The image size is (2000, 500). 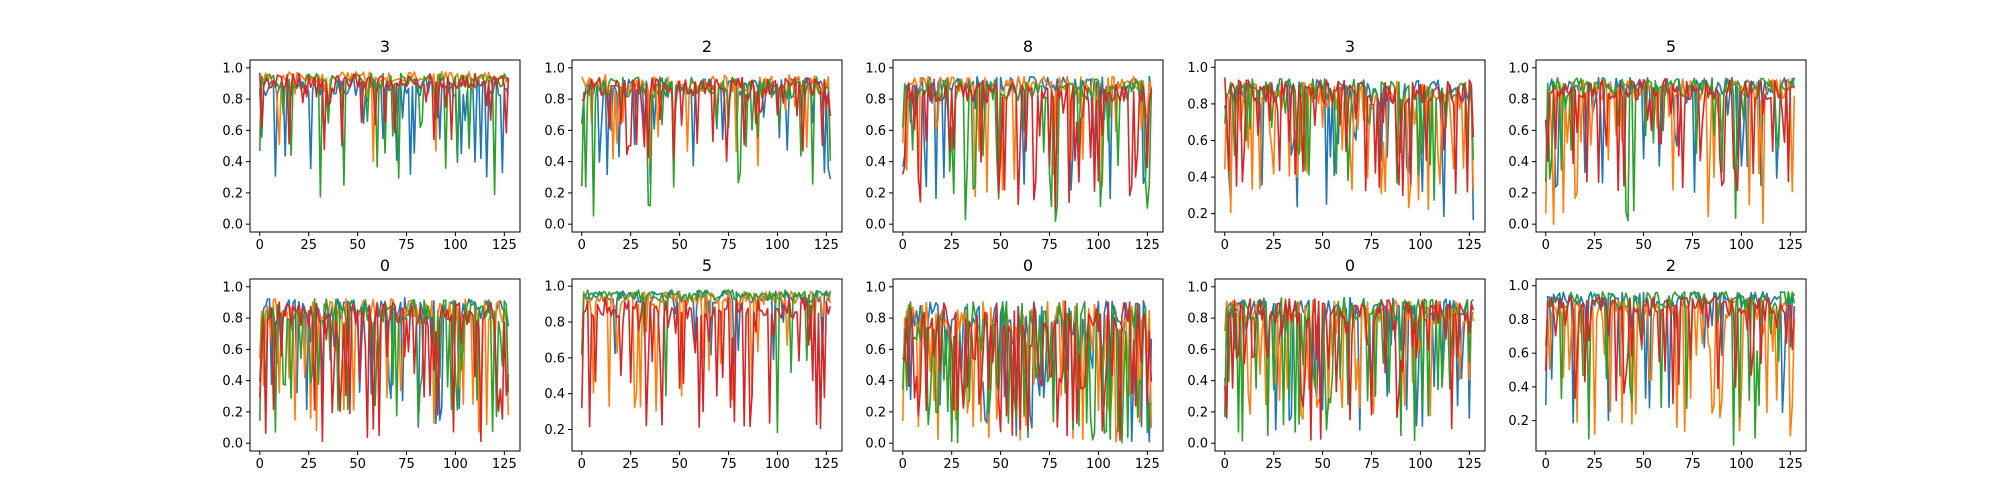 What do you see at coordinates (1336, 364) in the screenshot?
I see `subplot-9: 0 0 25 50 75 100 125 0.0 0.2 0.4 0.6 0.8 1.0` at bounding box center [1336, 364].